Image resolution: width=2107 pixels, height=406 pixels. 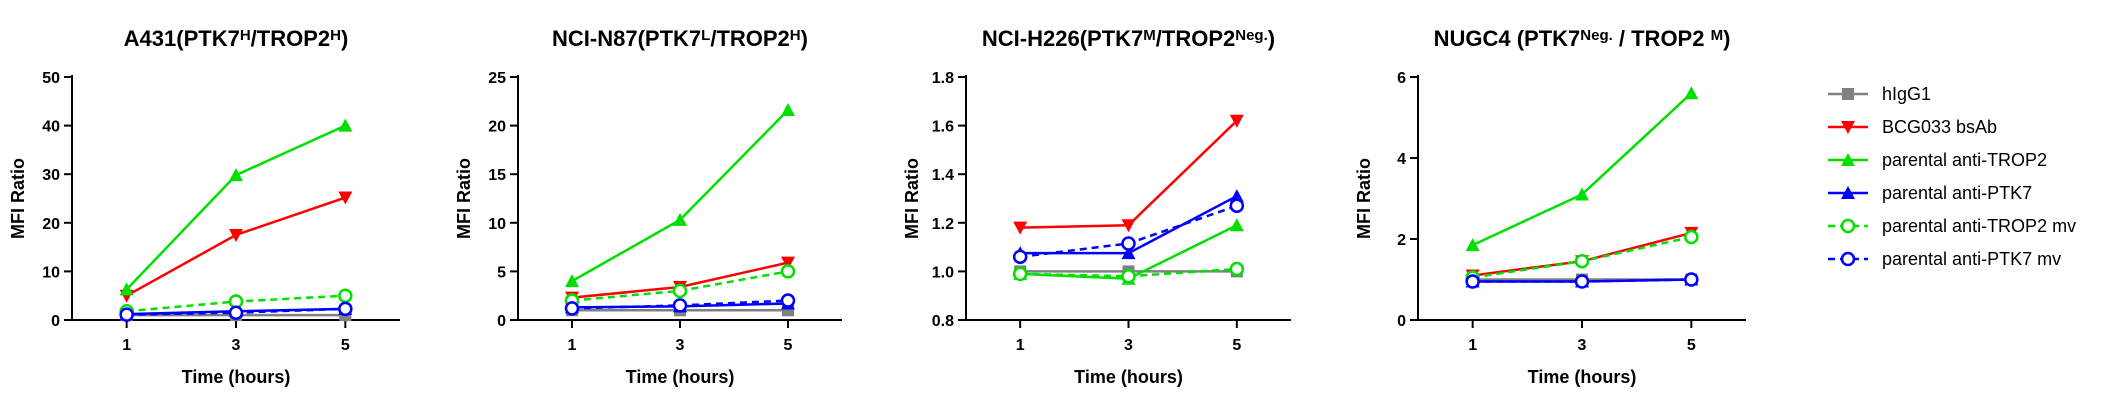 I want to click on legend-label: hIgG1, so click(x=1906, y=94).